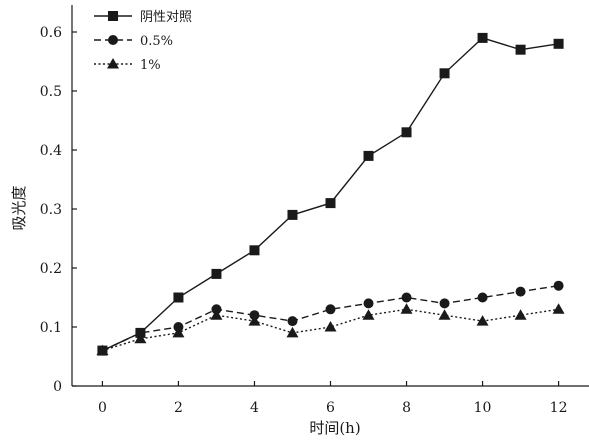  What do you see at coordinates (330, 408) in the screenshot?
I see `x-tick-label: 6` at bounding box center [330, 408].